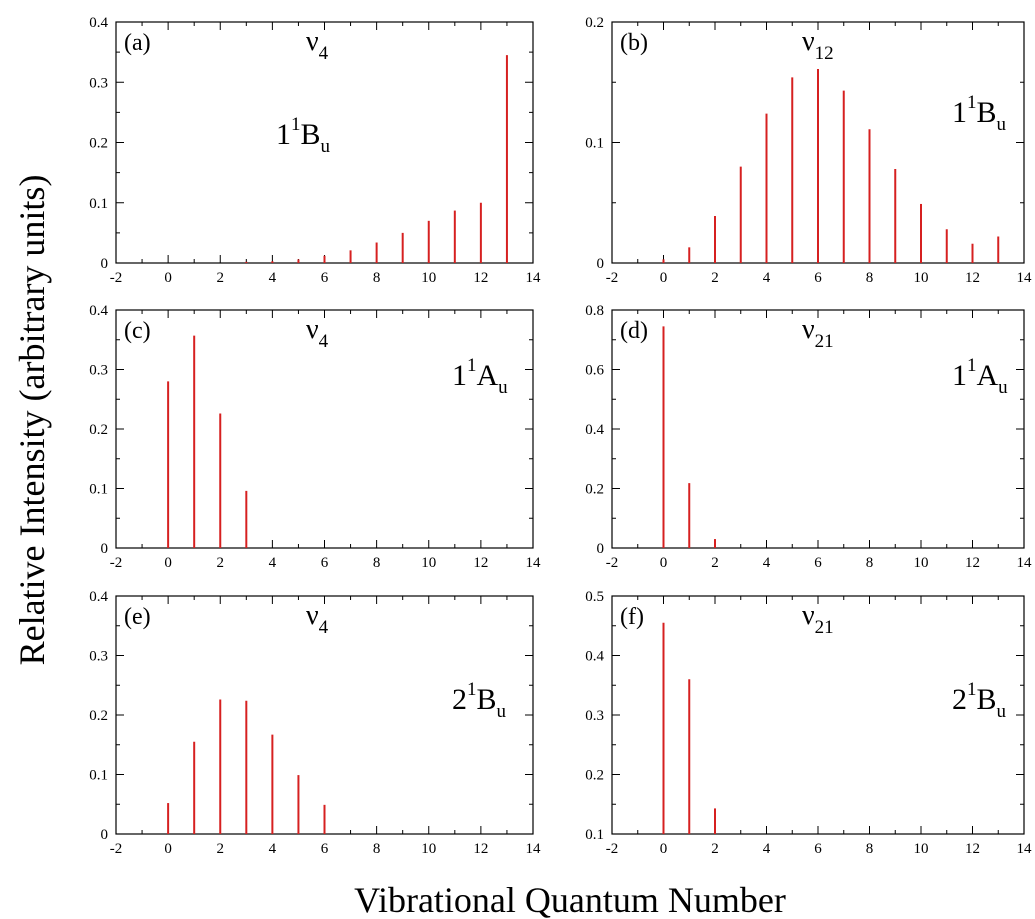 This screenshot has height=919, width=1035. What do you see at coordinates (979, 700) in the screenshot?
I see `state-label: 21Bu` at bounding box center [979, 700].